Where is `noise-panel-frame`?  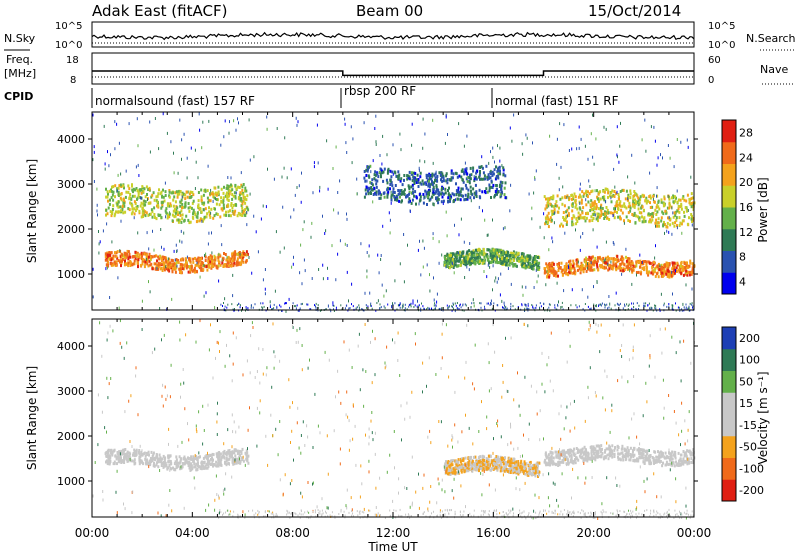
noise-panel-frame is located at coordinates (393, 34).